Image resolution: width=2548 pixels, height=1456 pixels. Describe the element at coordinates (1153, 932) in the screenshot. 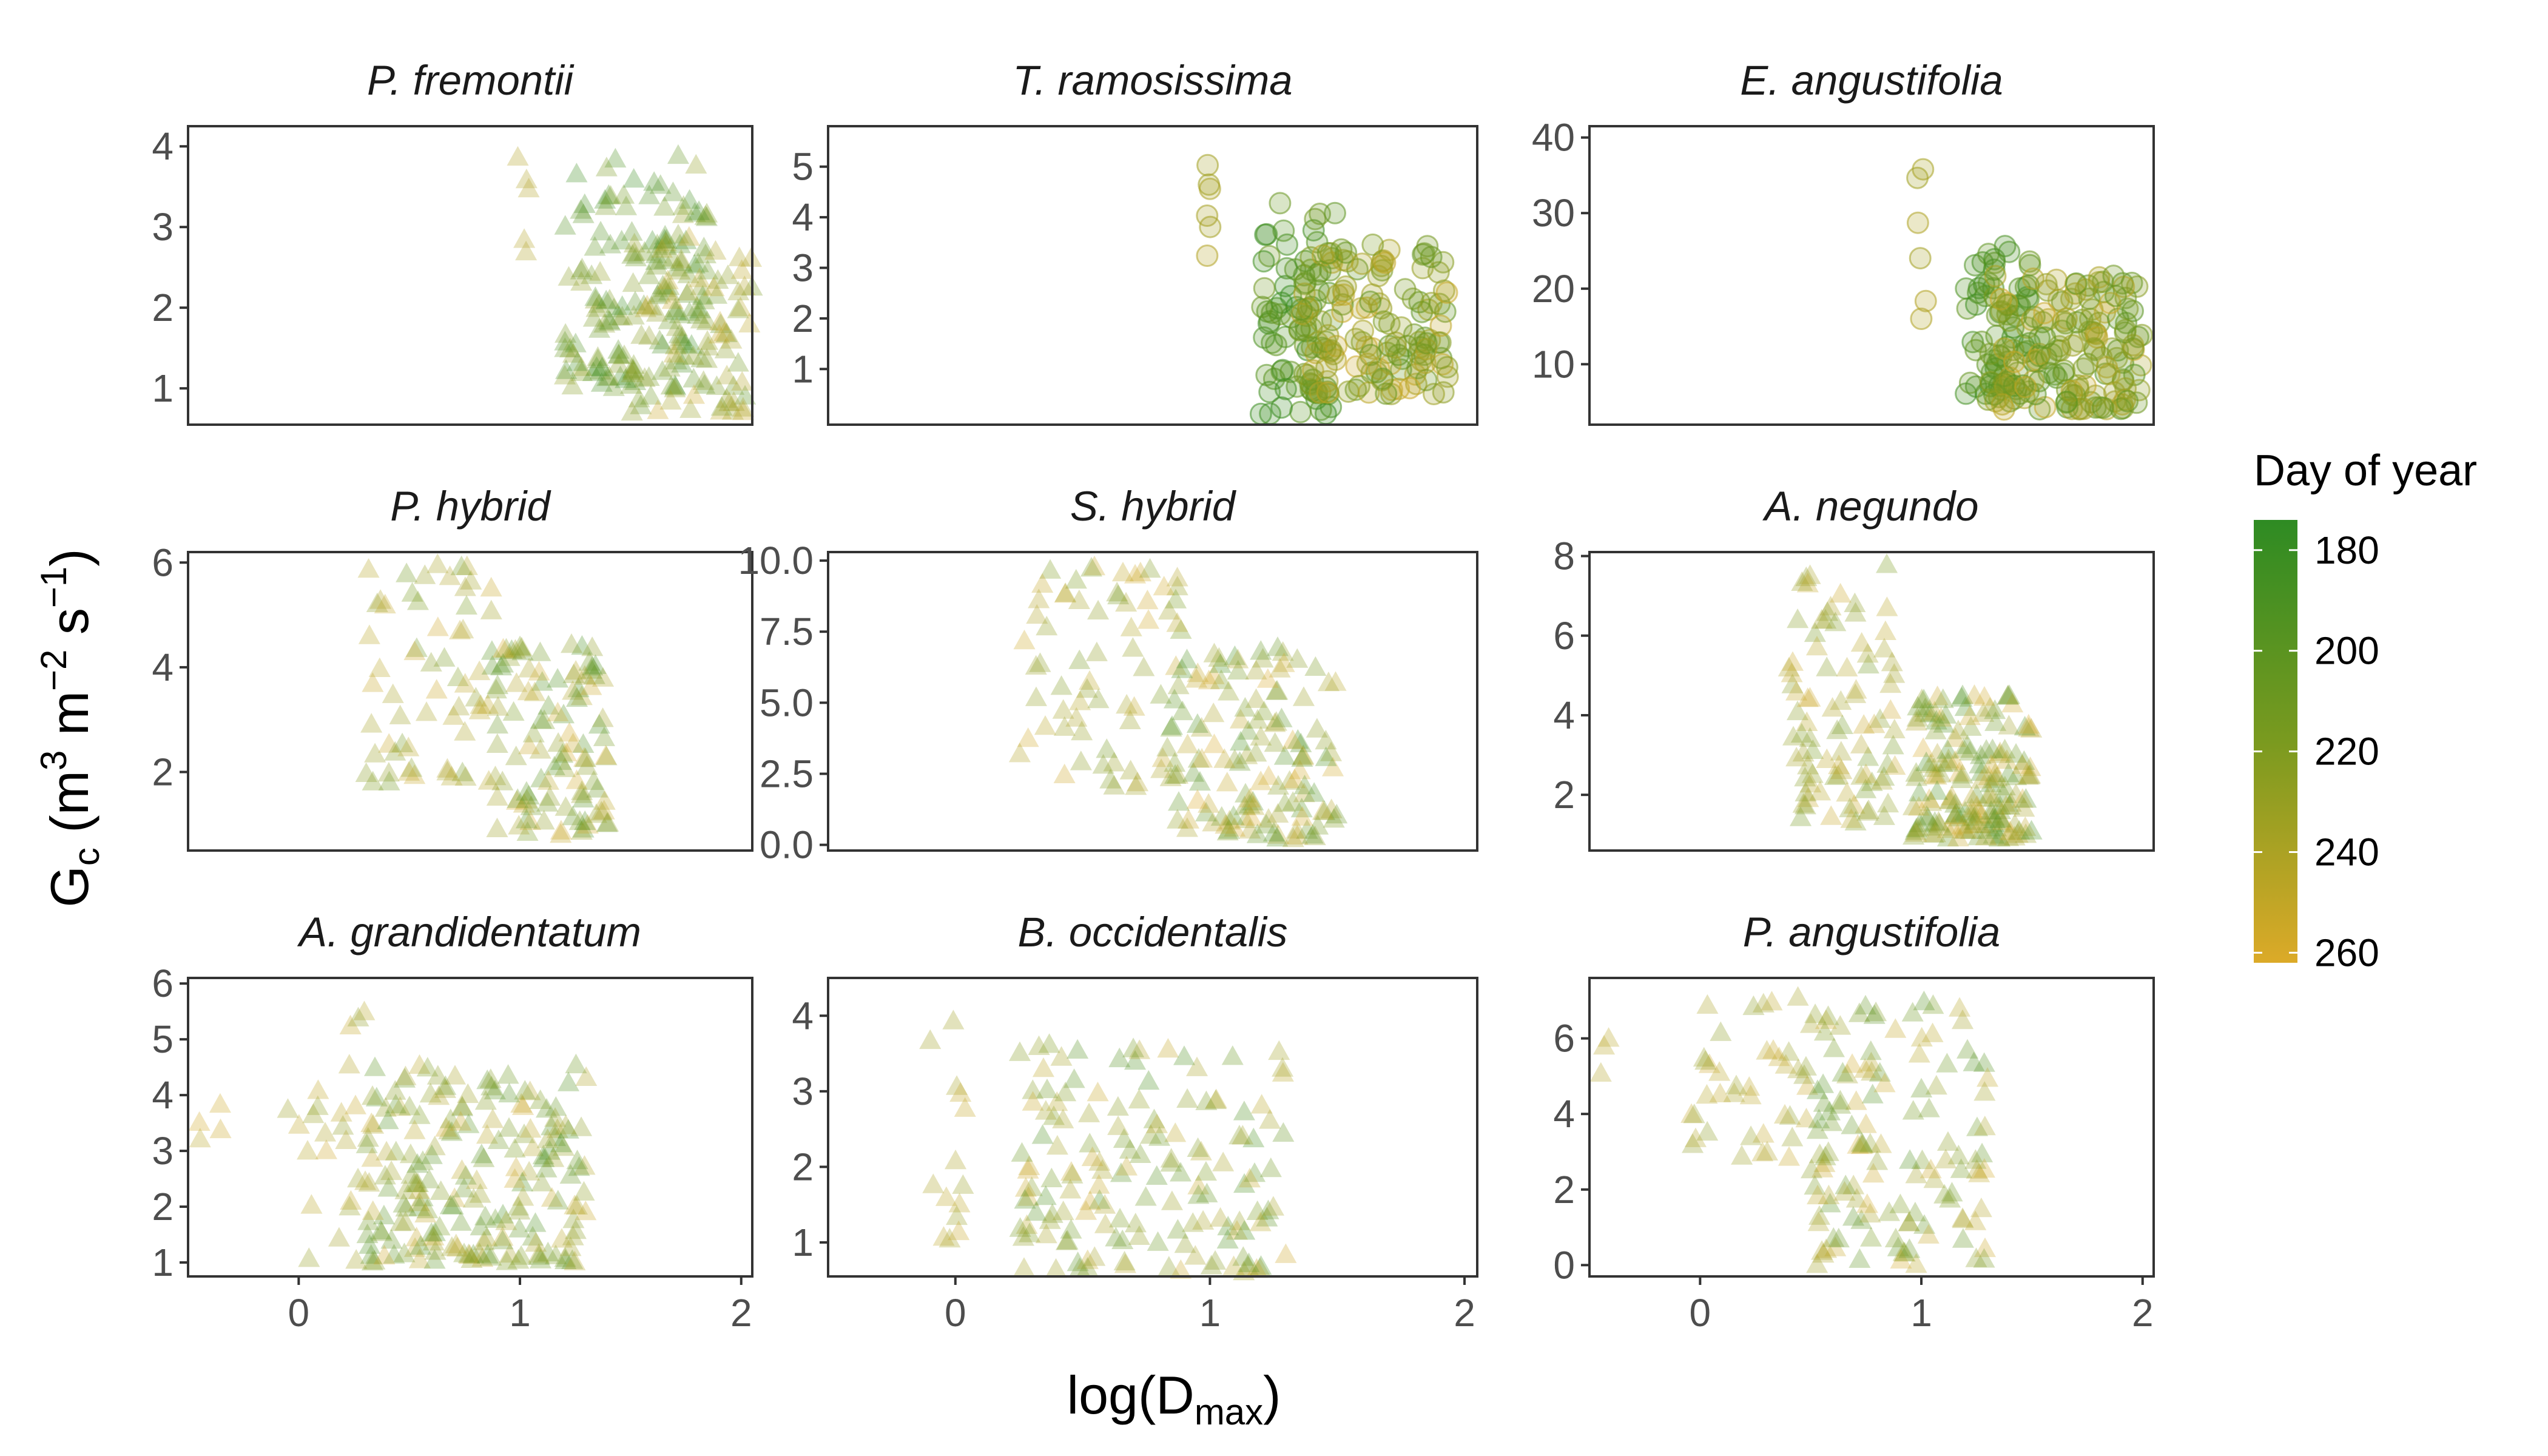

I see `panel-title: B. occidentalis` at that location.